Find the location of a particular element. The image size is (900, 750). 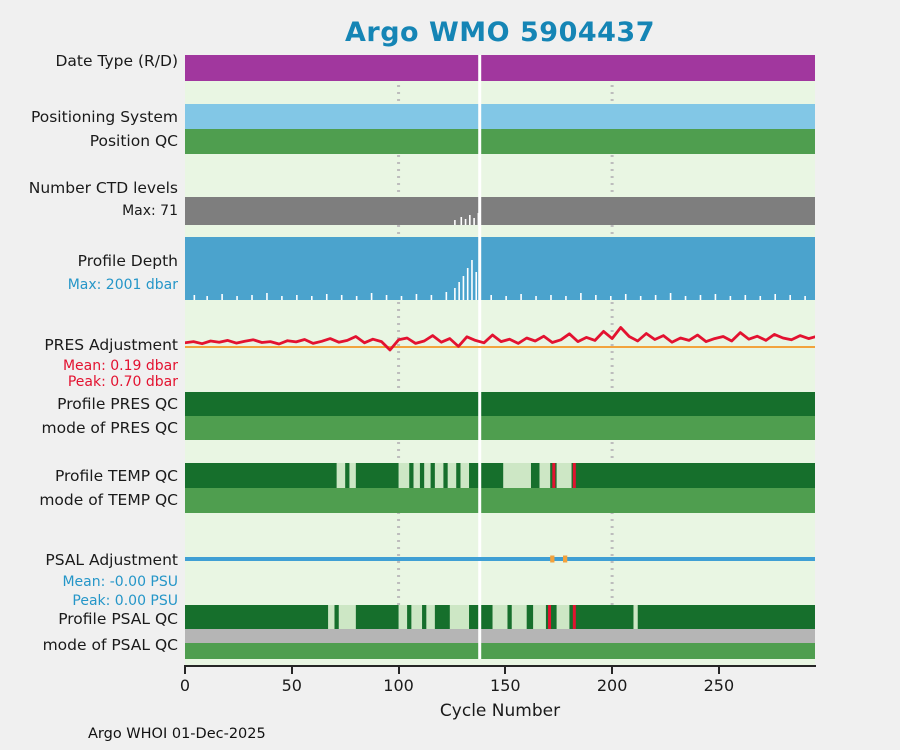

x-tick-label: 100 is located at coordinates (398, 685).